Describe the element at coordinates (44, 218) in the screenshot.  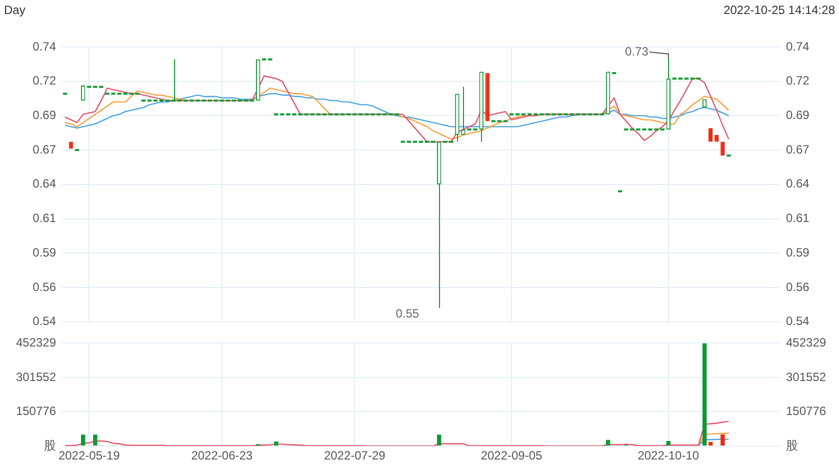
I see `y-tick-label: 0.61` at that location.